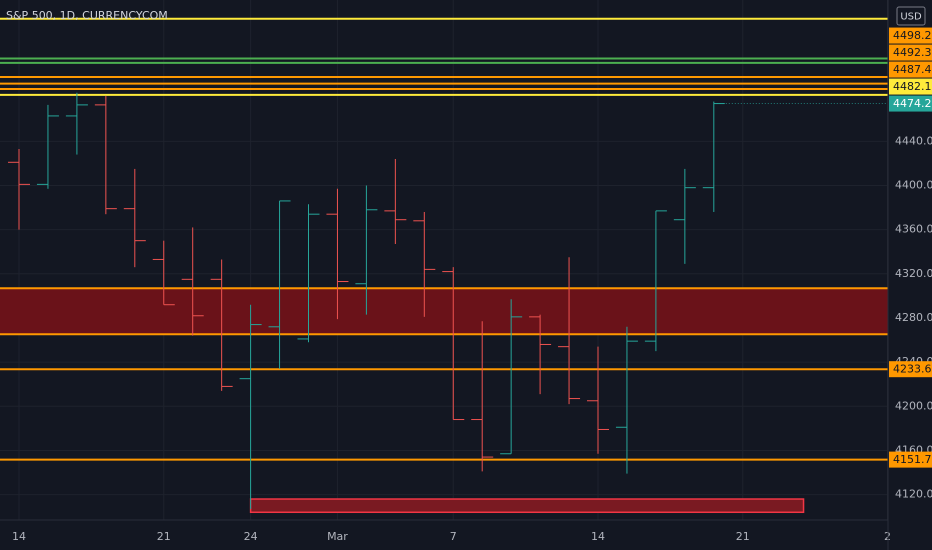 The width and height of the screenshot is (932, 550). What do you see at coordinates (444, 311) in the screenshot?
I see `zone` at bounding box center [444, 311].